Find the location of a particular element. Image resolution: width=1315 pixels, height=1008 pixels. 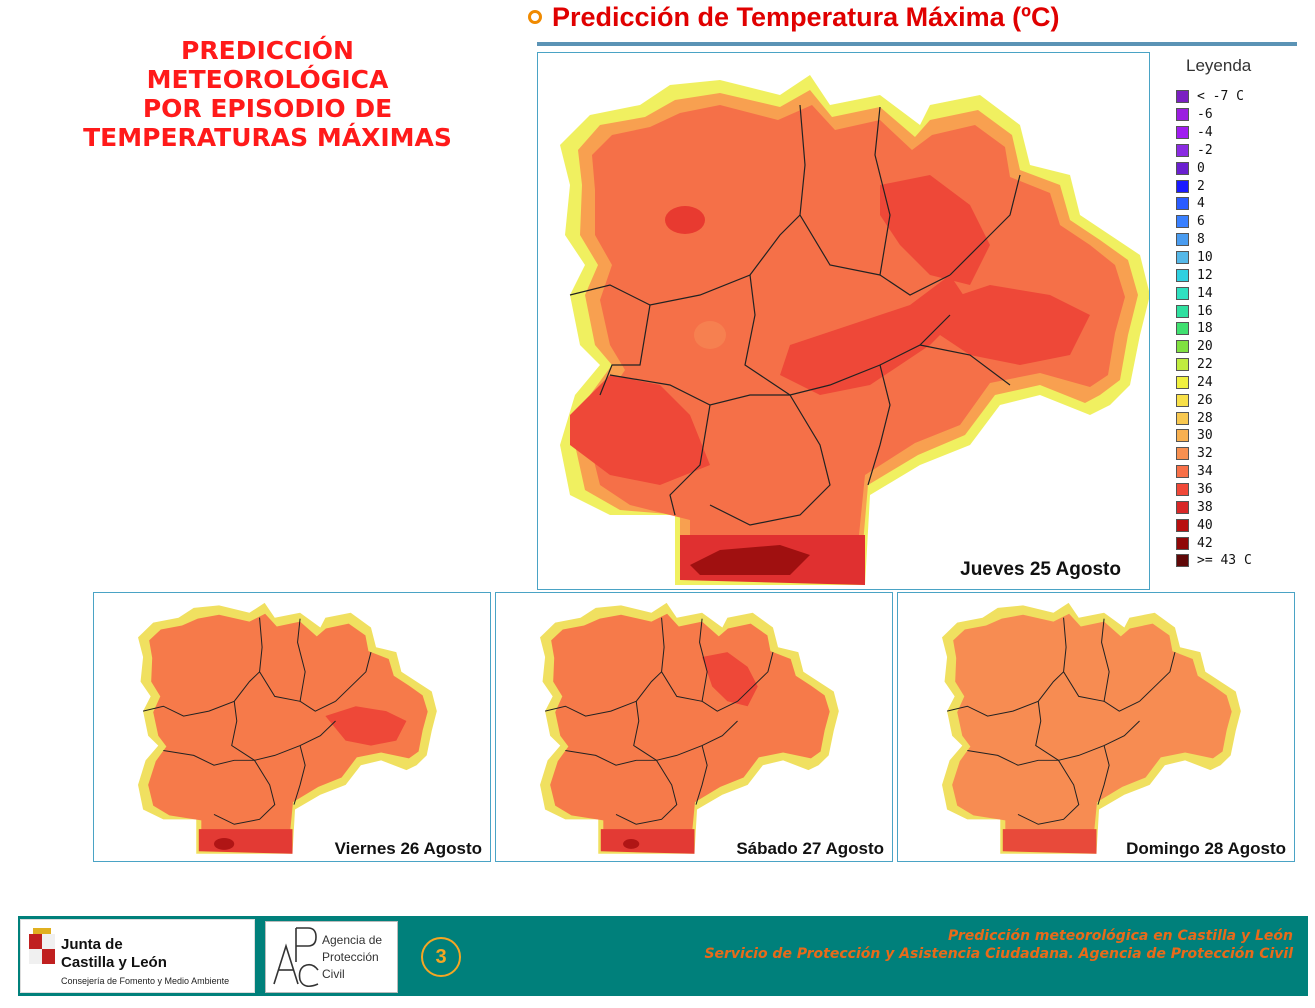

legend-item: < -7 C is located at coordinates (1238, 97).